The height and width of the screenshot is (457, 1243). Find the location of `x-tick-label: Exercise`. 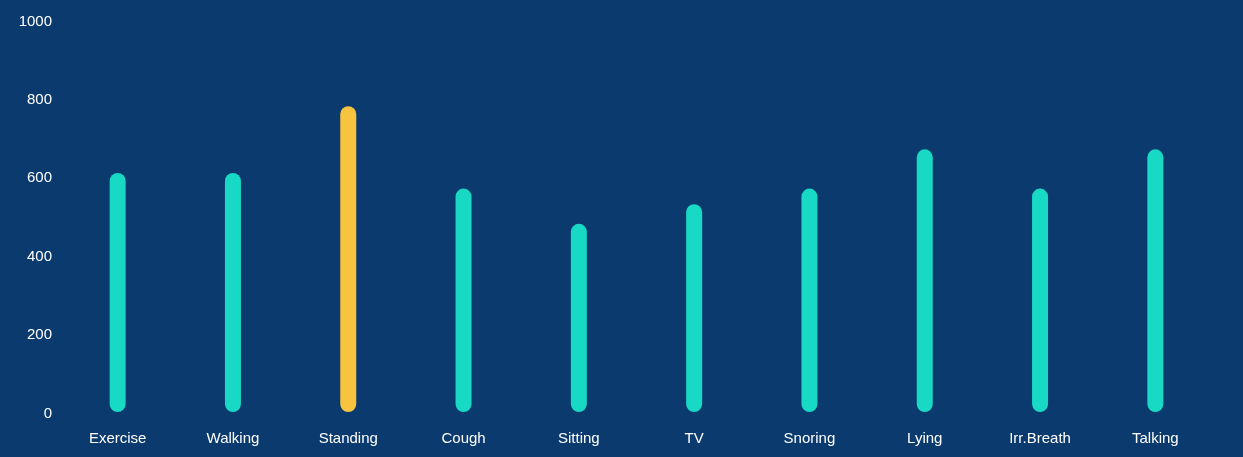

x-tick-label: Exercise is located at coordinates (117, 437).